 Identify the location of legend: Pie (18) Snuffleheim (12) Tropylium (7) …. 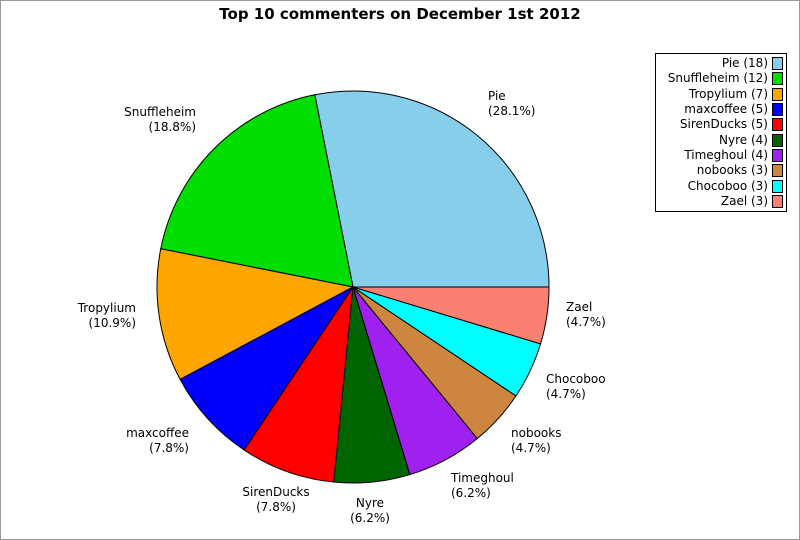
(721, 132).